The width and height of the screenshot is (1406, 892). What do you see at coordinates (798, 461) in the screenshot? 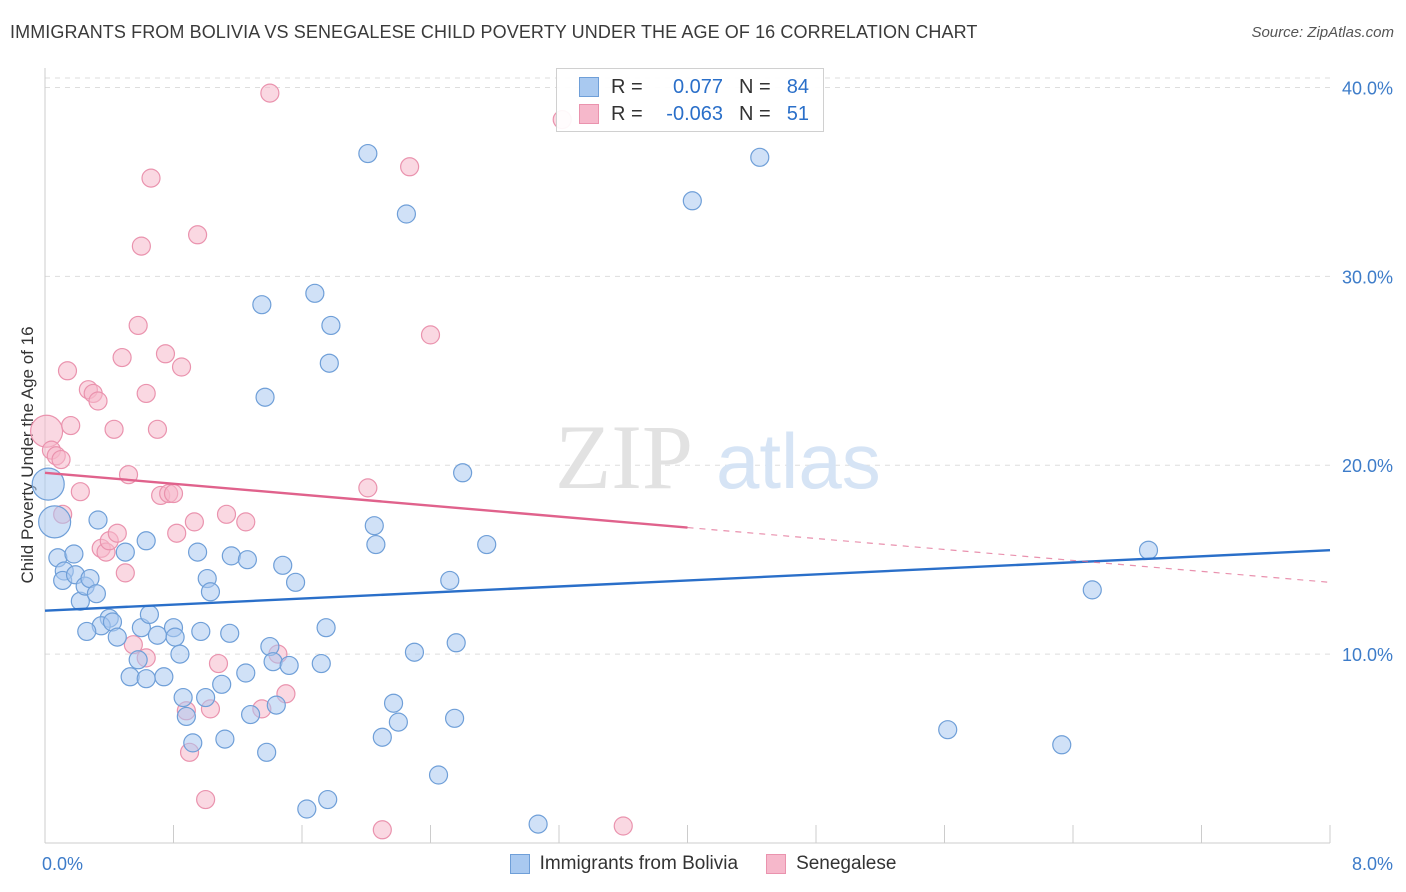
I see `watermark-atlas: atlas` at bounding box center [798, 461].